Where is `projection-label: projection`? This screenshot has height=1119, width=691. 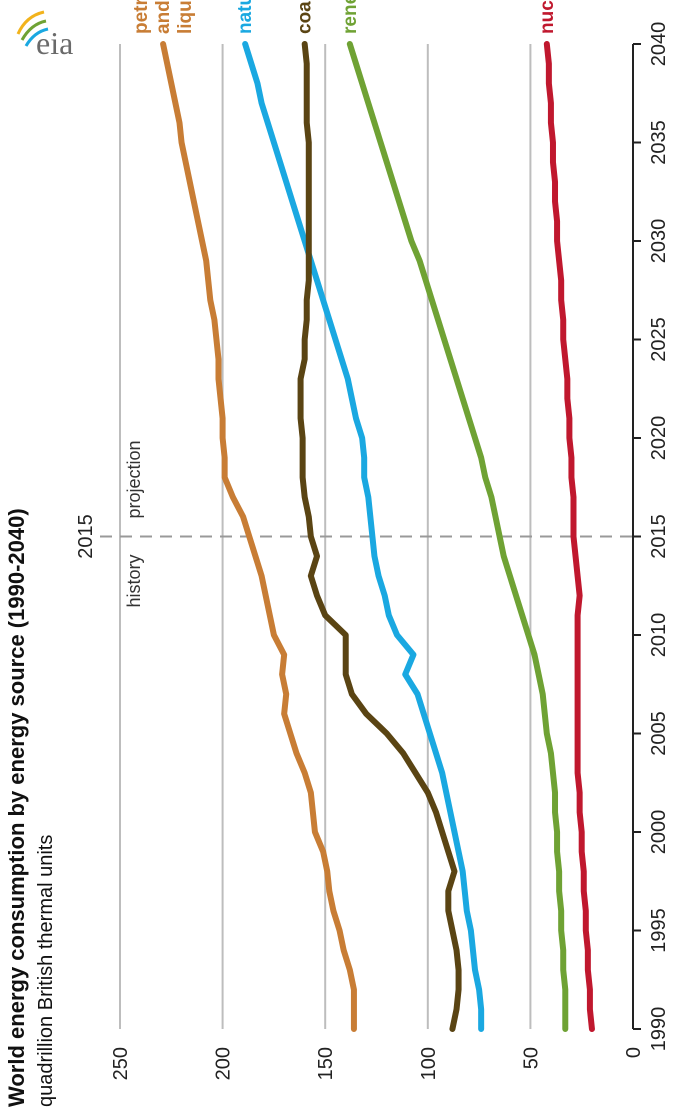 projection-label: projection is located at coordinates (134, 479).